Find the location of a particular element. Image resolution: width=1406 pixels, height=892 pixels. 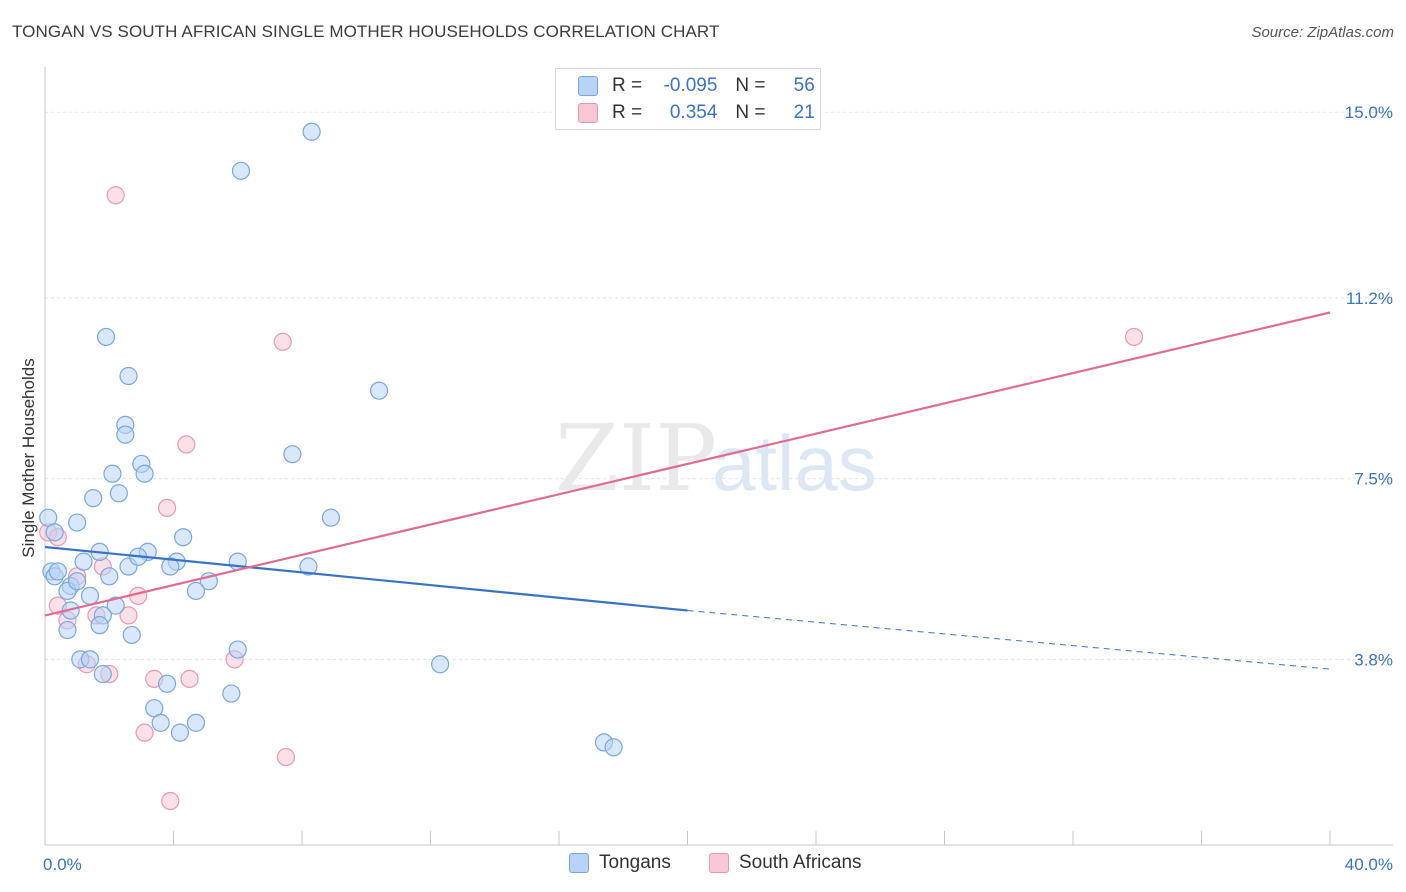

x-tick-labels: 0.0% 40.0% is located at coordinates (718, 864).